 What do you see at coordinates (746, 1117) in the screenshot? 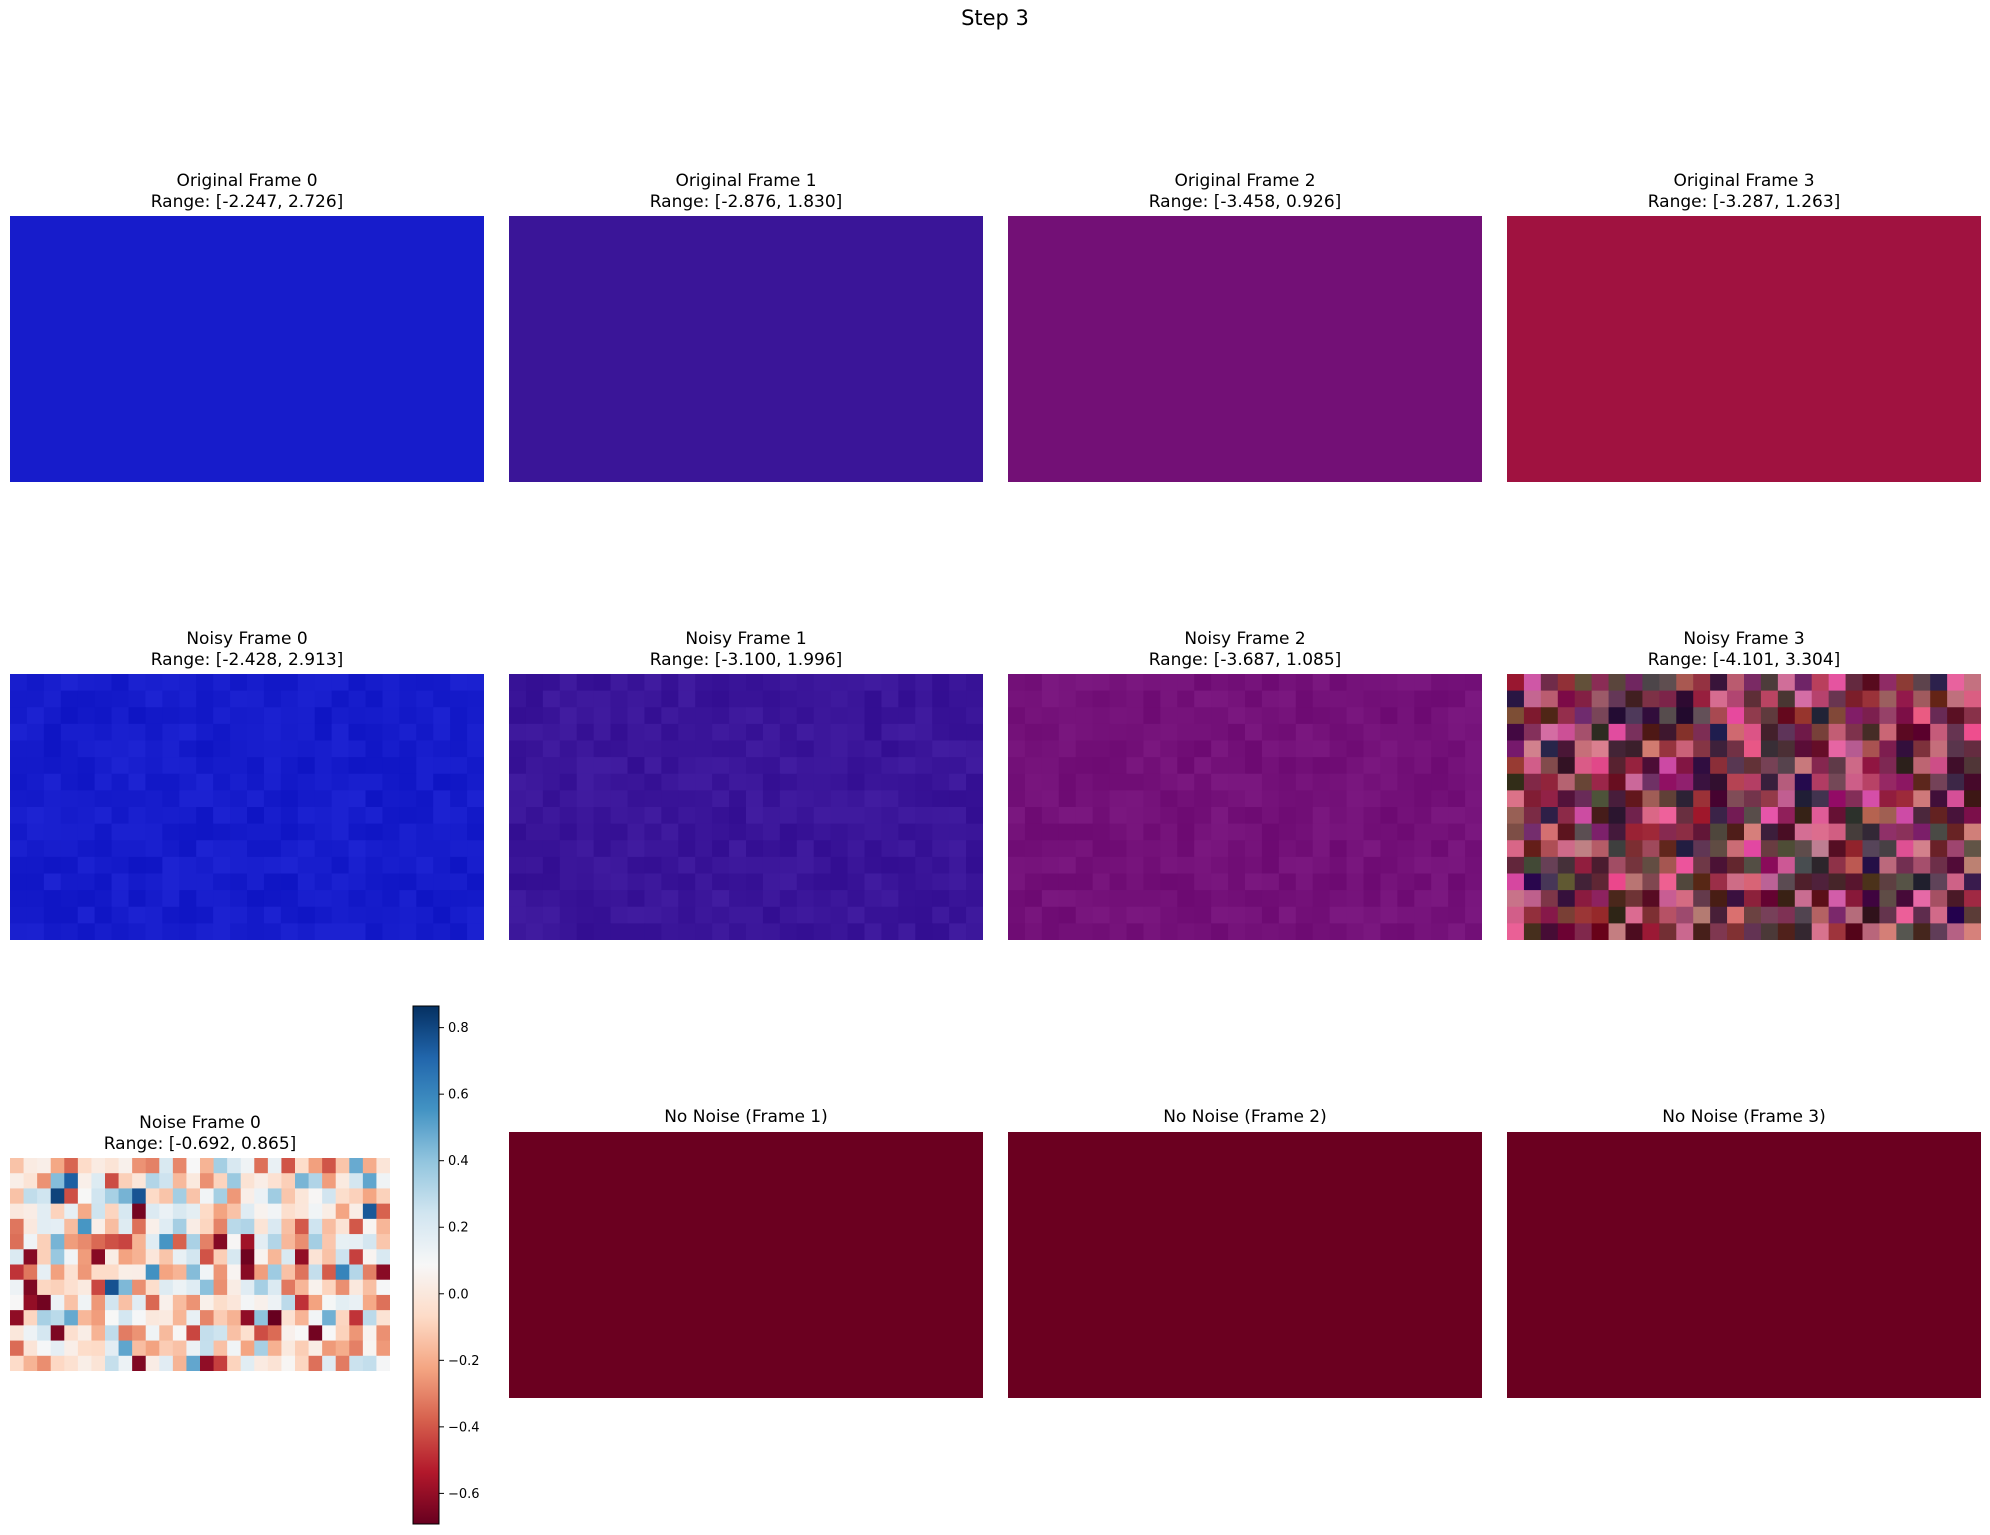
I see `panel-title-text: No Noise (Frame 1)` at bounding box center [746, 1117].